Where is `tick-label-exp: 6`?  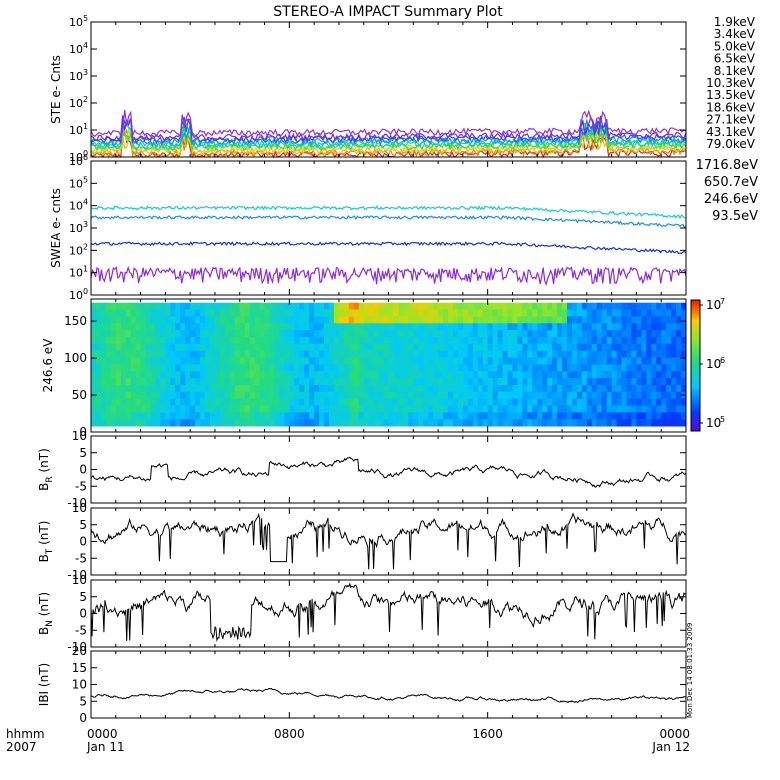 tick-label-exp: 6 is located at coordinates (722, 360).